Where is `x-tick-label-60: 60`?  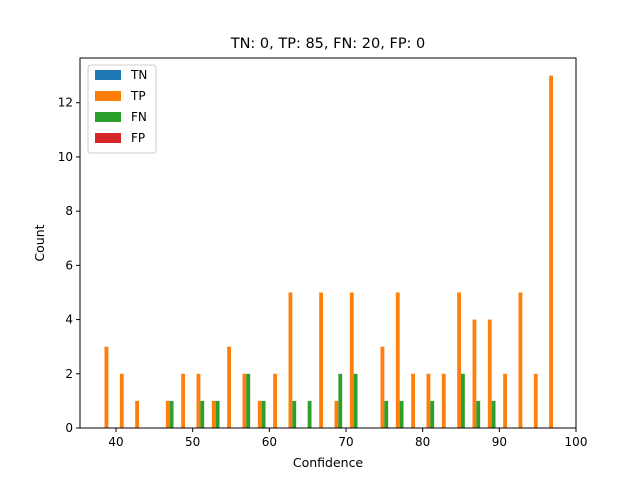
x-tick-label-60: 60 is located at coordinates (269, 442).